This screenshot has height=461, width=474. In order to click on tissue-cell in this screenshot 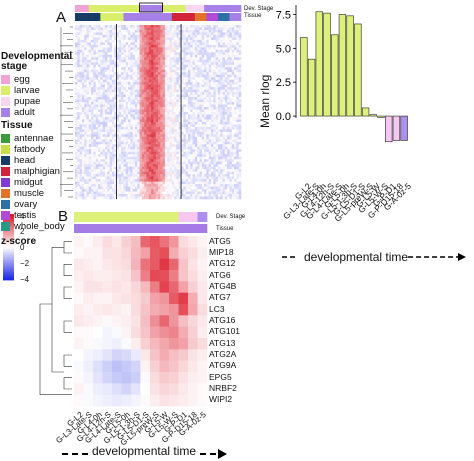, I will do `click(120, 17)`.